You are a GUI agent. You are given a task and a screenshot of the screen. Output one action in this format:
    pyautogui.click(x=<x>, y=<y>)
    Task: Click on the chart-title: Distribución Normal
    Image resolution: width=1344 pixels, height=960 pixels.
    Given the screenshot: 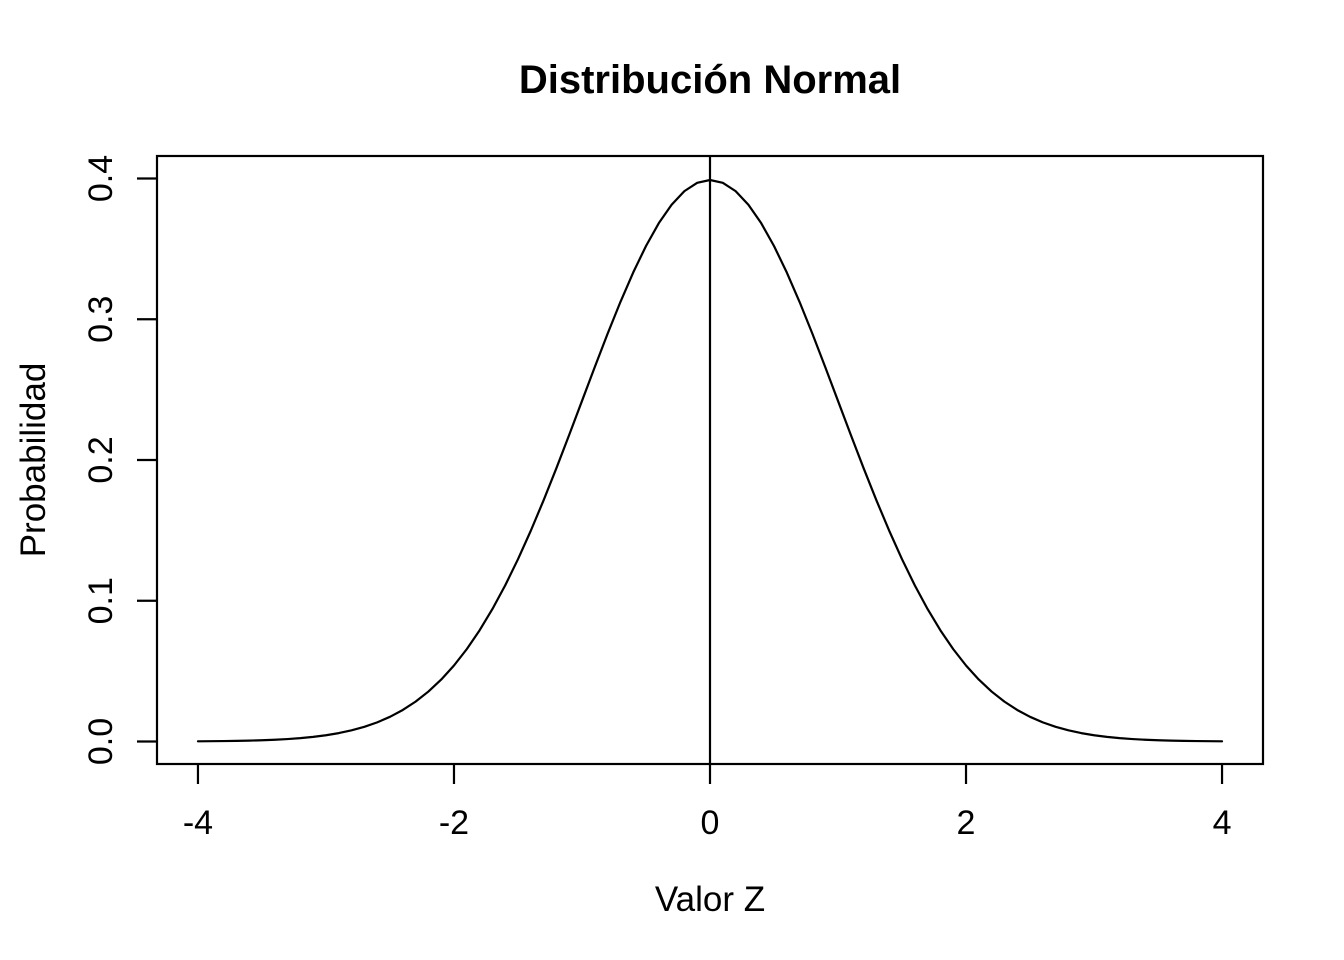 What is the action you would take?
    pyautogui.click(x=710, y=80)
    